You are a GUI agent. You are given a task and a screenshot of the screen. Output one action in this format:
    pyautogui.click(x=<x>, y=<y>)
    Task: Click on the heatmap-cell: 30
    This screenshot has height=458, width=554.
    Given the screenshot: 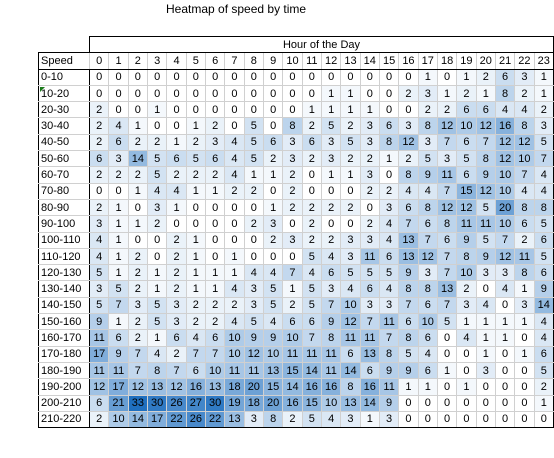 What is the action you would take?
    pyautogui.click(x=157, y=403)
    